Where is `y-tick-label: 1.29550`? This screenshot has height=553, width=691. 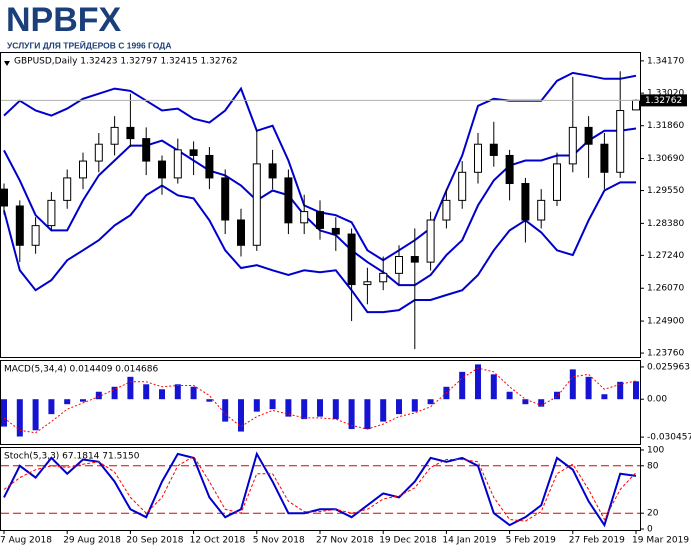
y-tick-label: 1.29550 is located at coordinates (665, 191).